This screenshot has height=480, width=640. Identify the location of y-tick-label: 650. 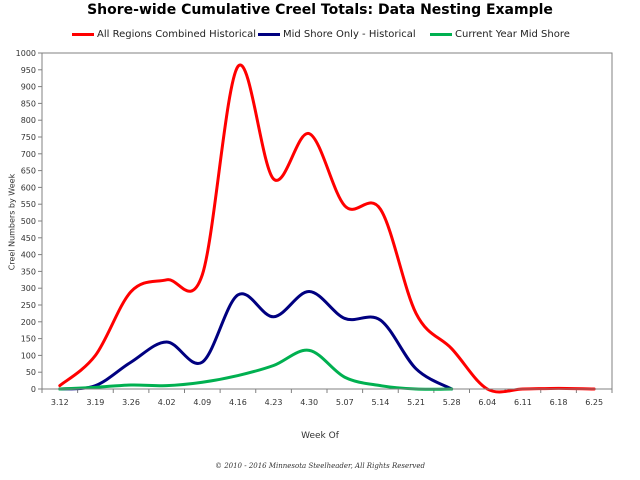
(28, 171).